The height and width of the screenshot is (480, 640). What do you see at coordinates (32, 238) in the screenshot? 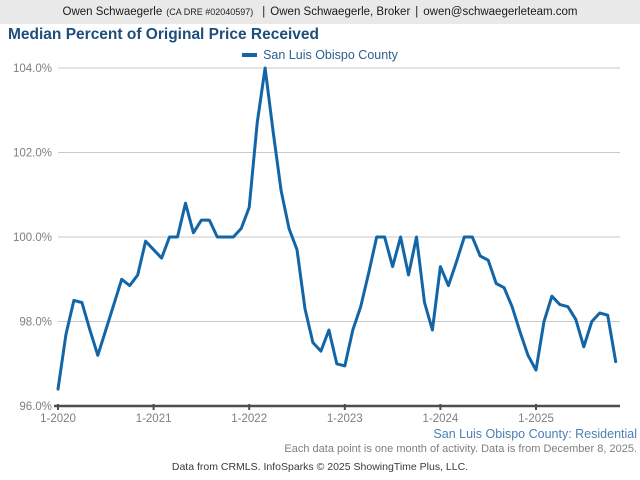
I see `y-axis-tick-label: 100.0%` at bounding box center [32, 238].